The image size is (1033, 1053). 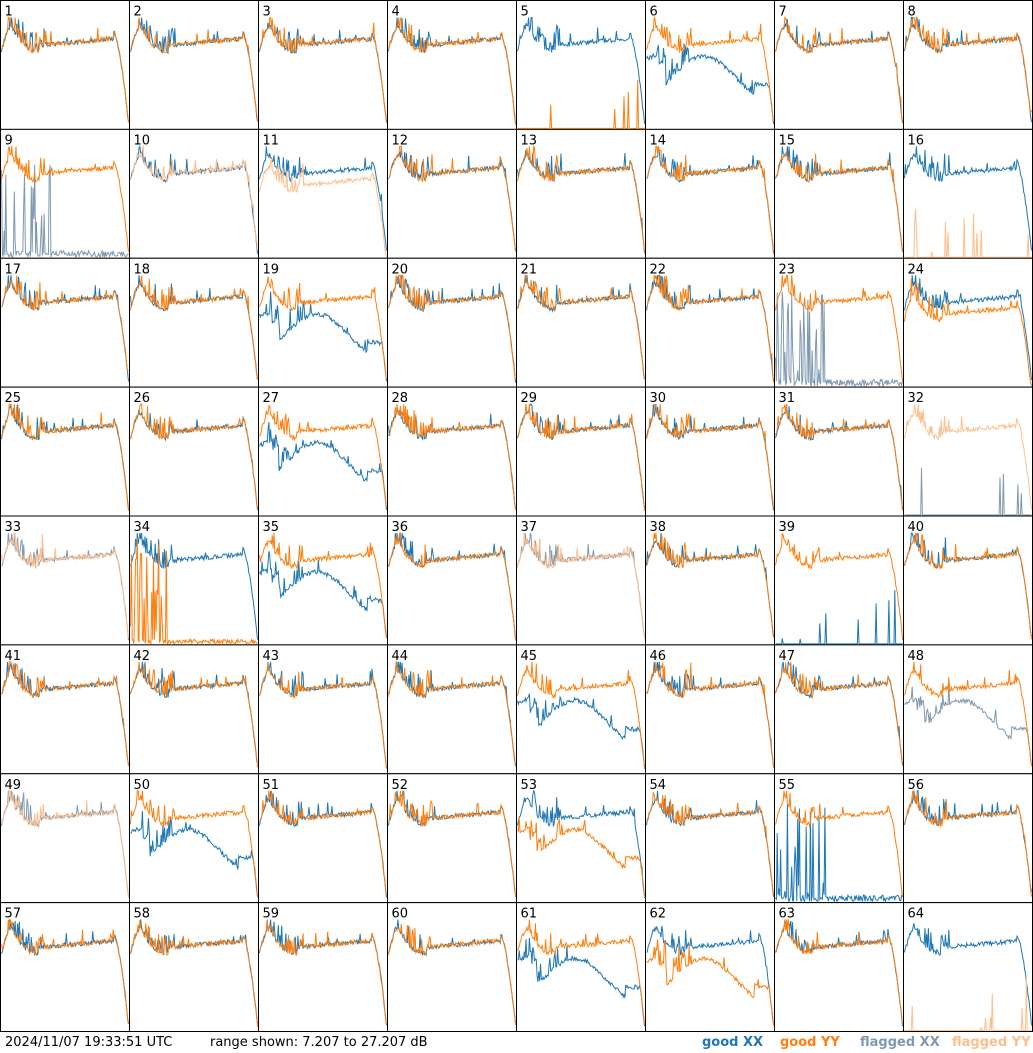 What do you see at coordinates (400, 785) in the screenshot?
I see `panel-label: 52` at bounding box center [400, 785].